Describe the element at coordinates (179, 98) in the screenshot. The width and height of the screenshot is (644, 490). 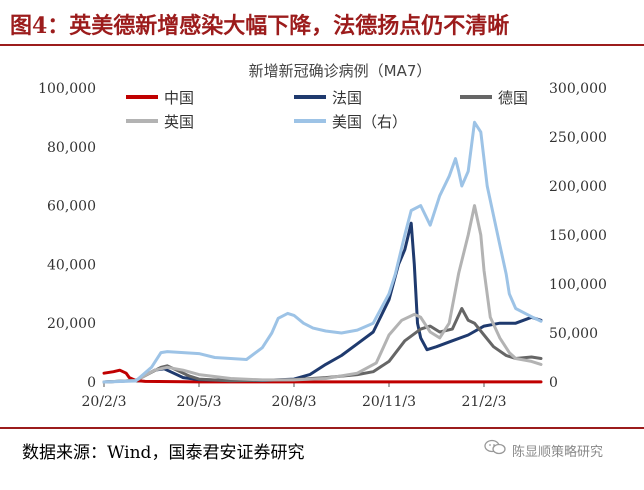
I see `legend-label-0: 中国` at that location.